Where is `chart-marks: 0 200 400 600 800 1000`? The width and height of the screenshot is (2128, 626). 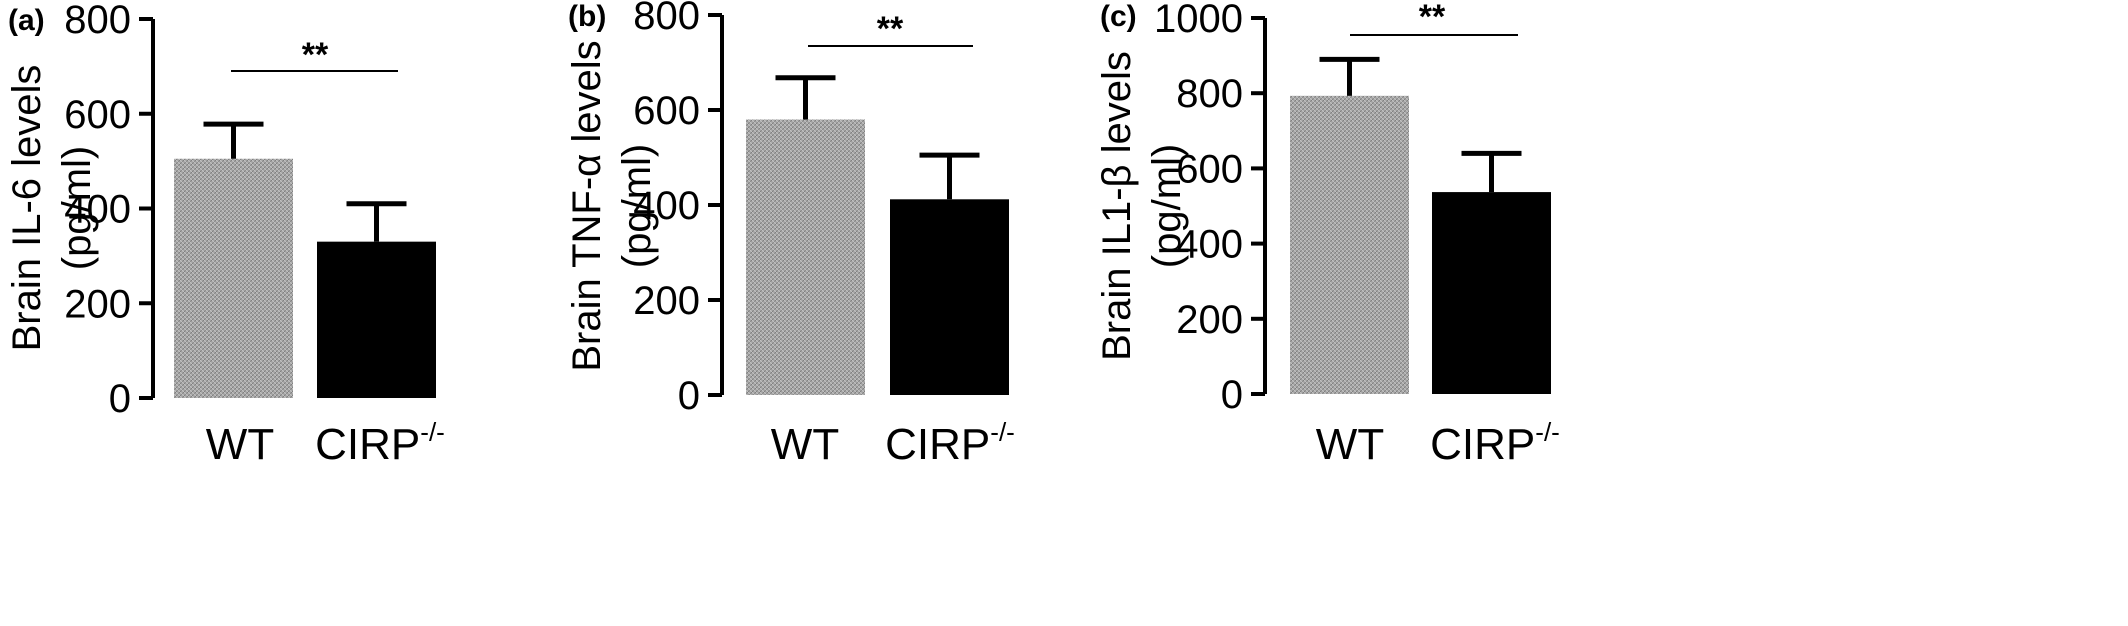 chart-marks: 0 200 400 600 800 1000 is located at coordinates (1352, 208).